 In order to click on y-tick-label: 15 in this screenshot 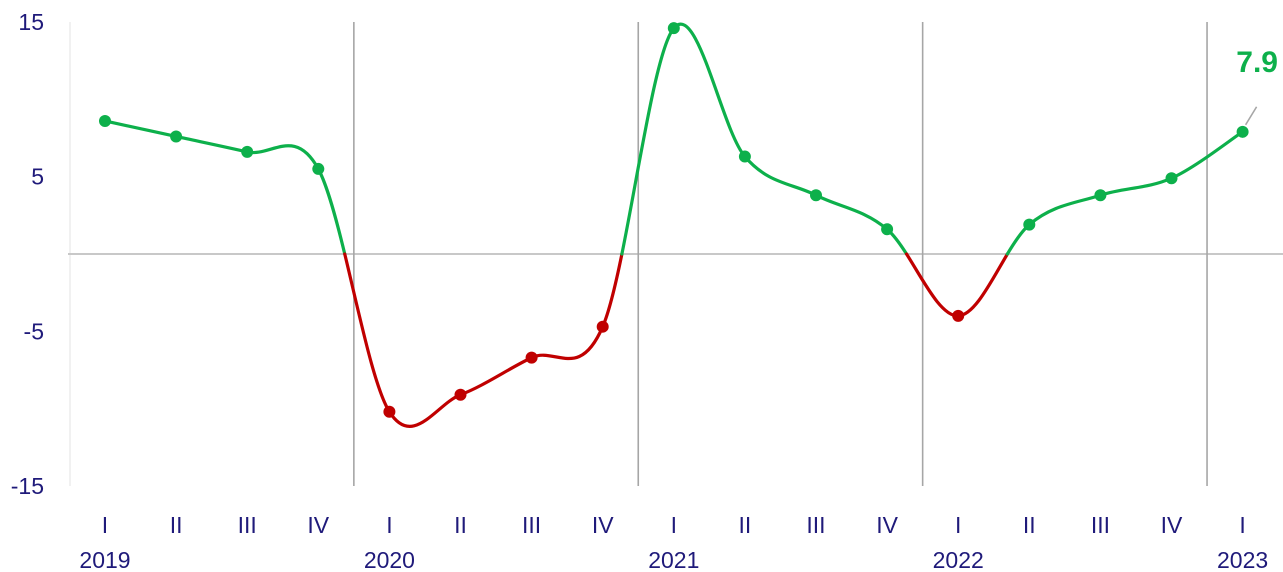, I will do `click(31, 22)`.